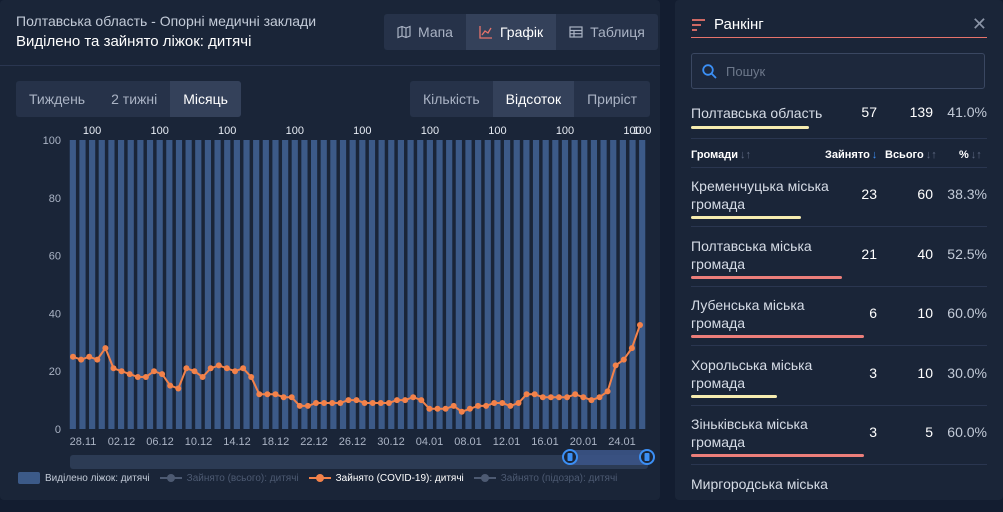 The image size is (1003, 512). Describe the element at coordinates (739, 24) in the screenshot. I see `ranking-title: Ранкінг` at that location.